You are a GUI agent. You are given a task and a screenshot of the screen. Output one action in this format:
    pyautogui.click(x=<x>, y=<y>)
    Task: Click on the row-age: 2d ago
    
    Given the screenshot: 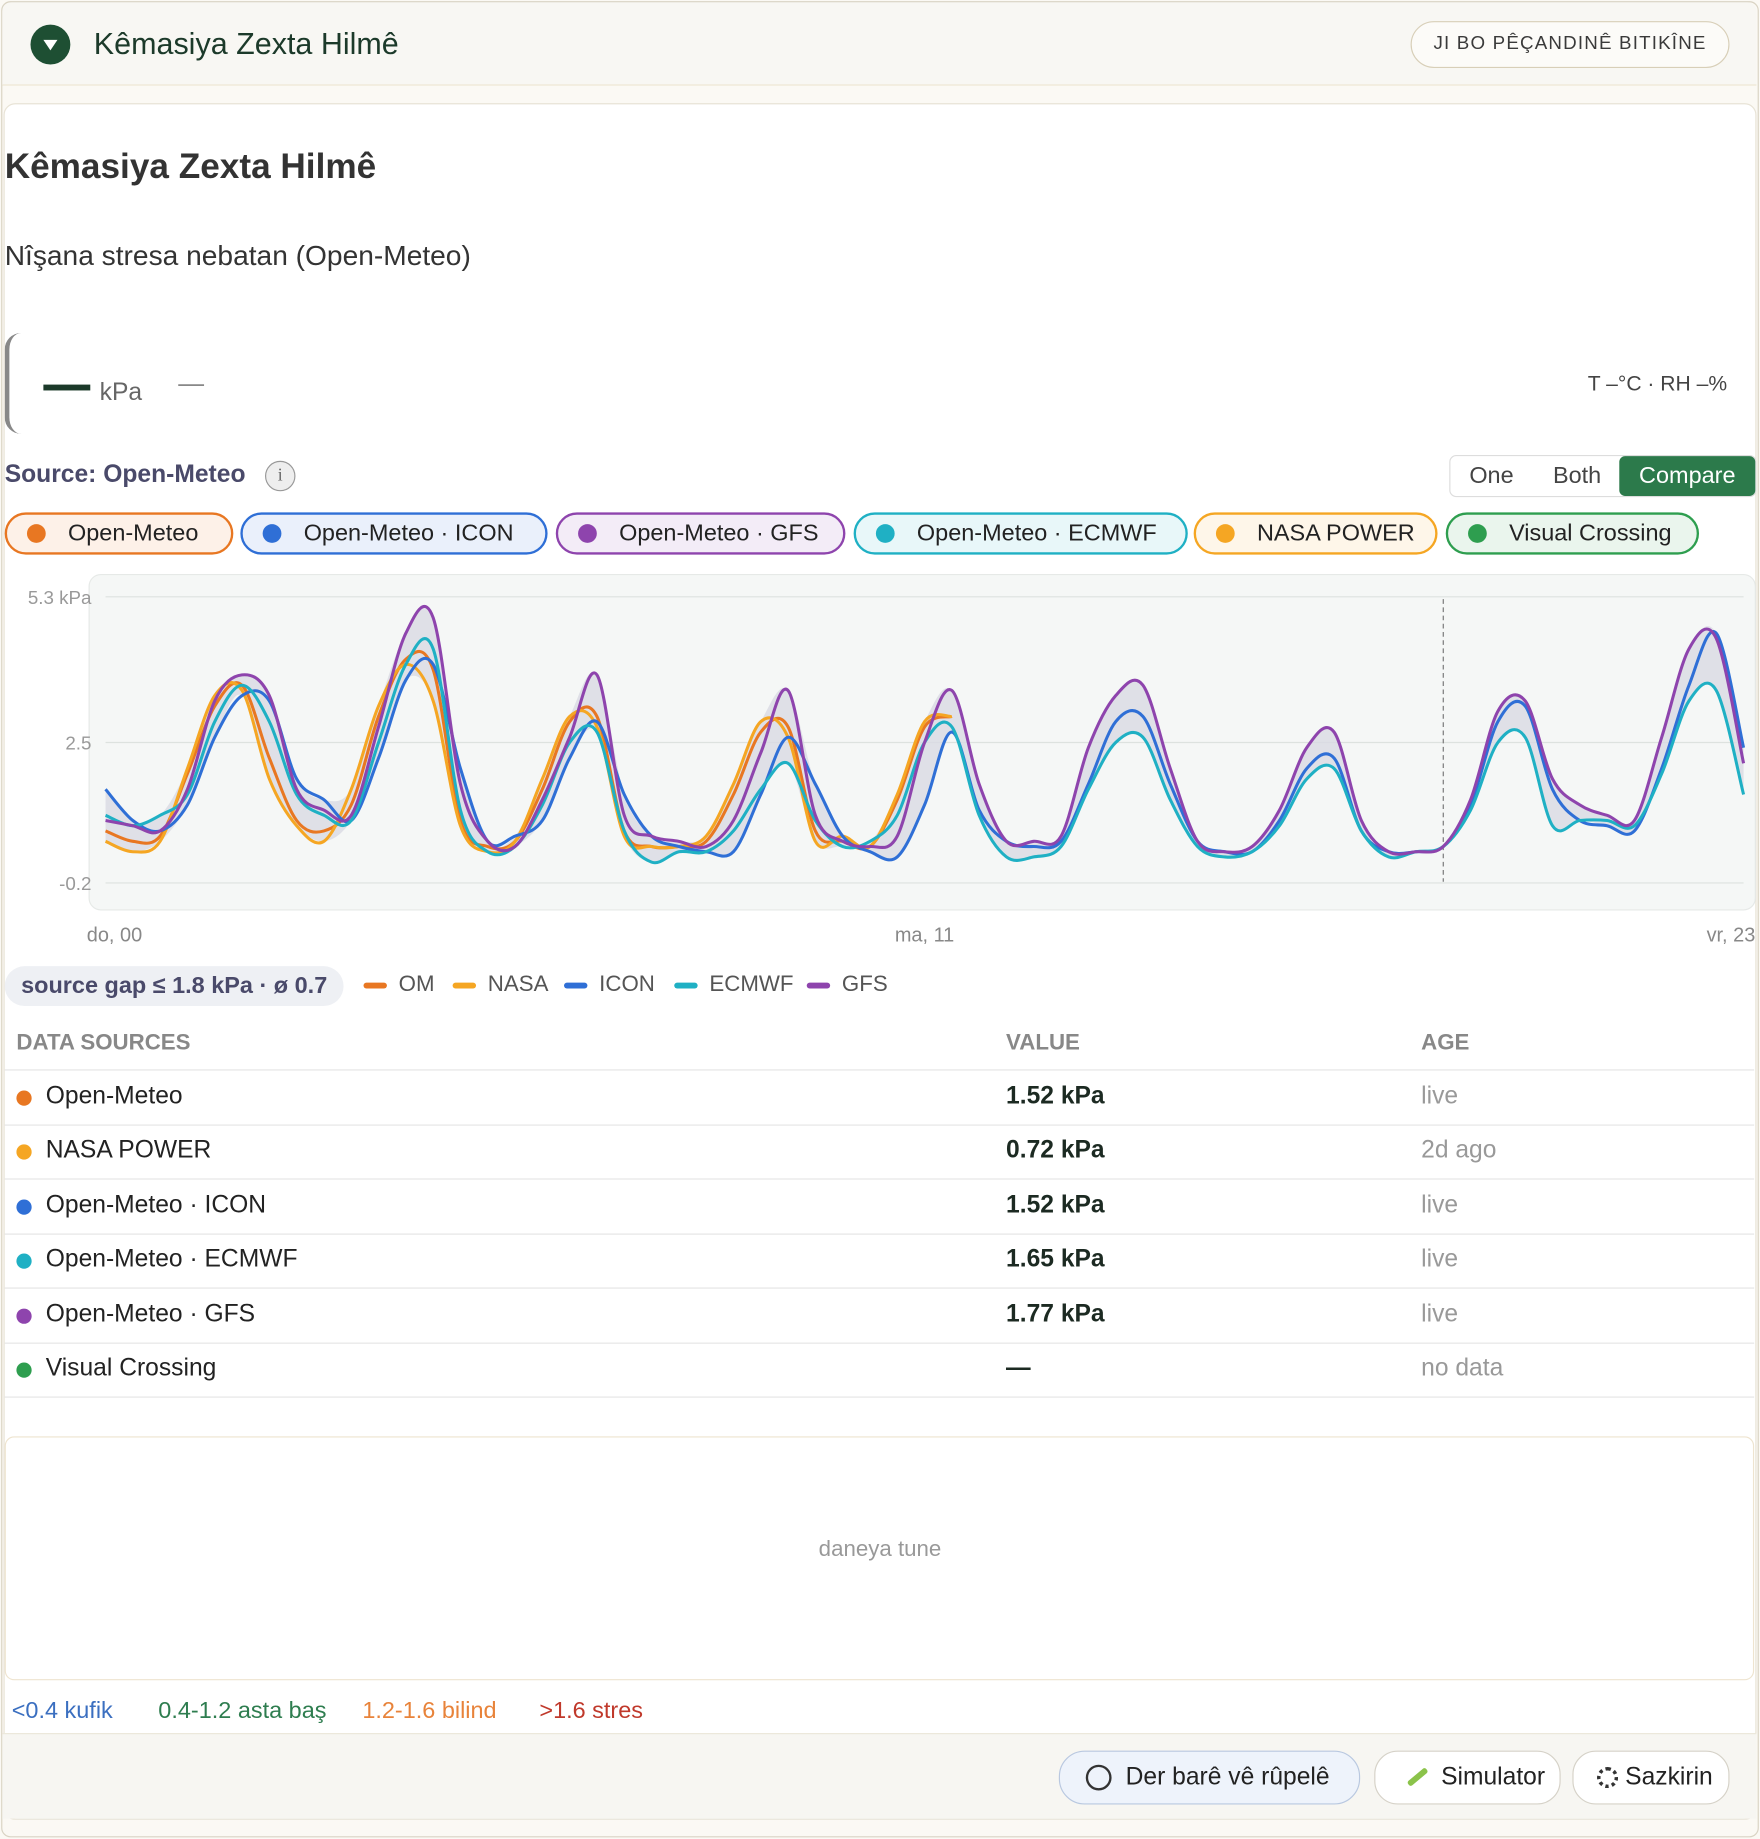 What is the action you would take?
    pyautogui.click(x=1459, y=1150)
    